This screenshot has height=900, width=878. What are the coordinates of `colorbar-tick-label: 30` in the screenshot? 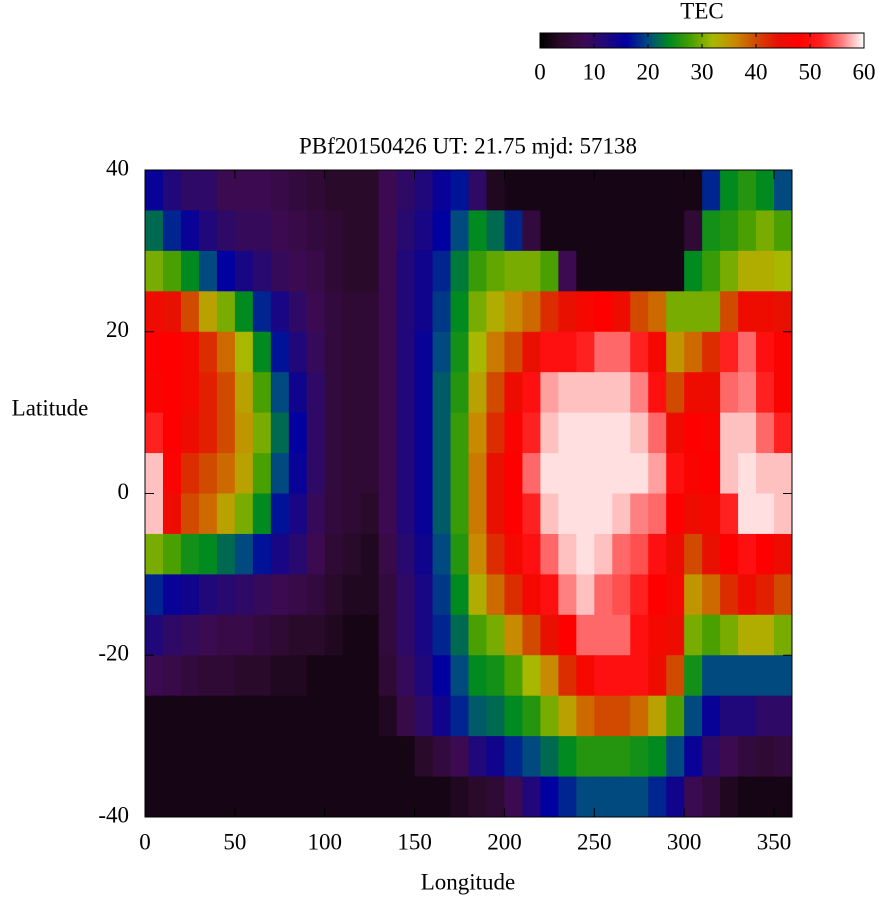 It's located at (702, 71).